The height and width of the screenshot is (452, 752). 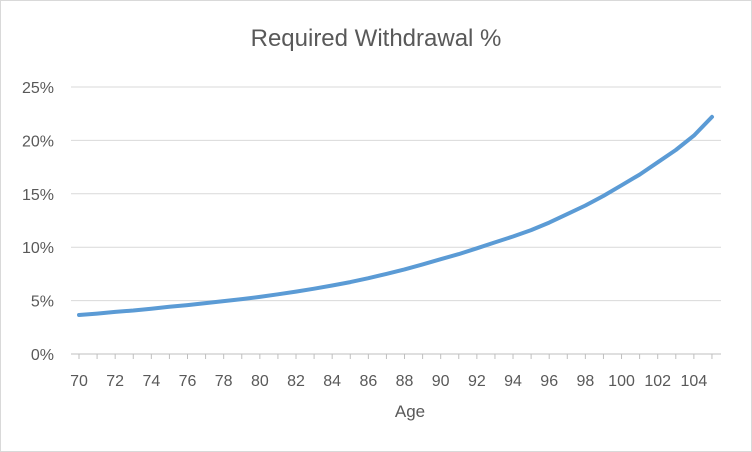 I want to click on x-tick-label: 72, so click(x=115, y=381).